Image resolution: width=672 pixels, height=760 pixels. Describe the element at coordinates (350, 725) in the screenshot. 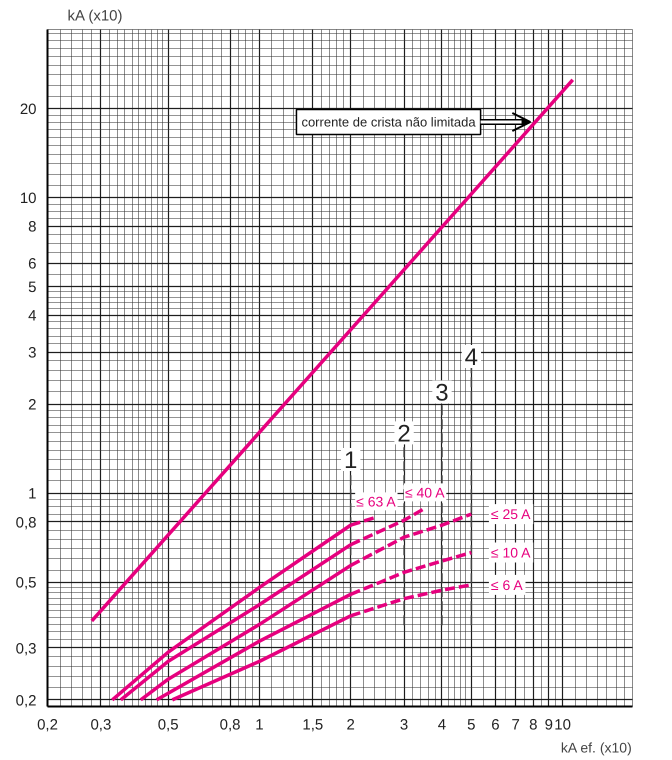

I see `x-tick-label: 2` at that location.